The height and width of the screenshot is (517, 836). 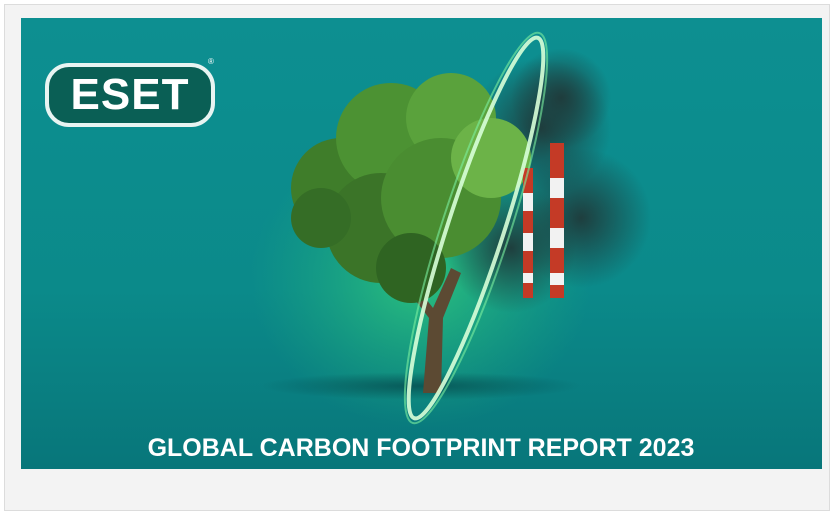 What do you see at coordinates (421, 448) in the screenshot?
I see `cover-title: GLOBAL CARBON FOOTPRINT REPORT 2023` at bounding box center [421, 448].